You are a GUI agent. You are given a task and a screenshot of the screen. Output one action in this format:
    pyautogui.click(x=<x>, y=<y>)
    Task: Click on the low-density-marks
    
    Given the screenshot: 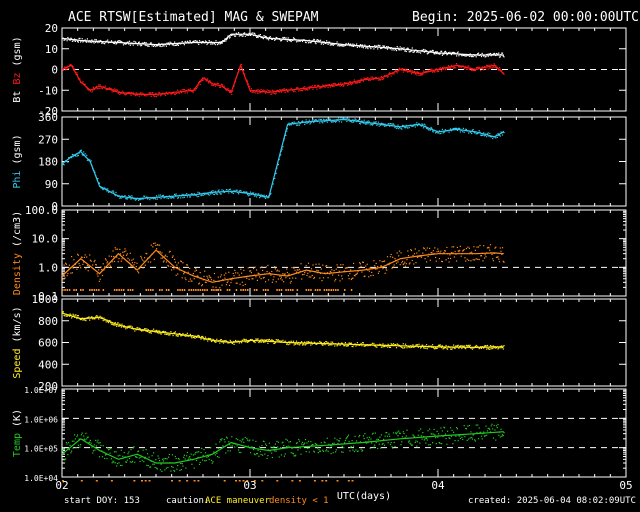 What is the action you would take?
    pyautogui.click(x=207, y=290)
    